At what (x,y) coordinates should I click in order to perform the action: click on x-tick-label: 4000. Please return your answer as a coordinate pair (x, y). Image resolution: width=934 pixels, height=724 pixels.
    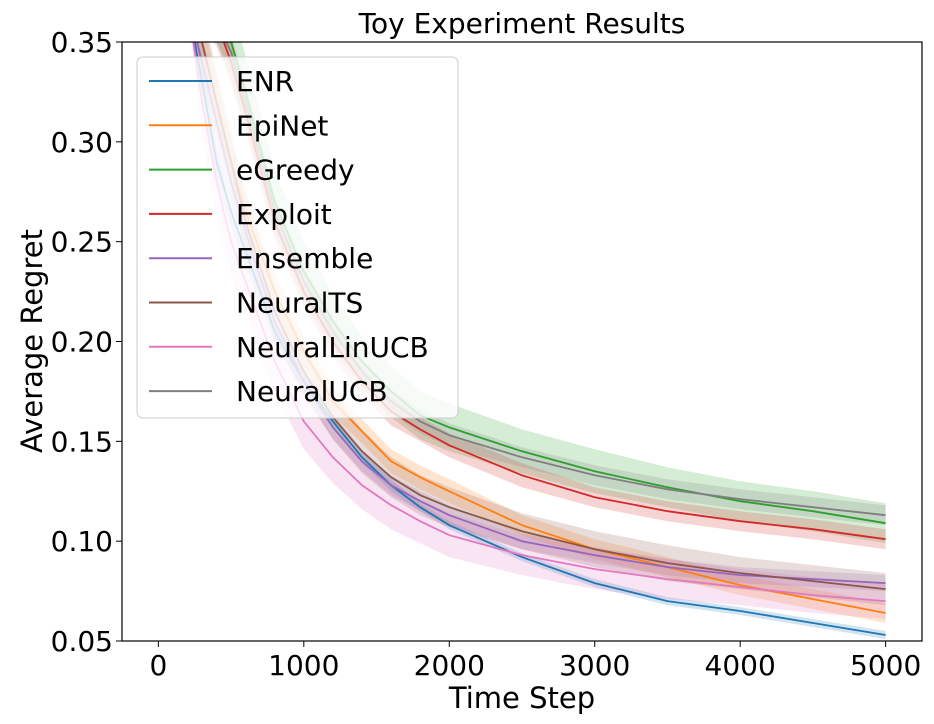
    Looking at the image, I should click on (740, 665).